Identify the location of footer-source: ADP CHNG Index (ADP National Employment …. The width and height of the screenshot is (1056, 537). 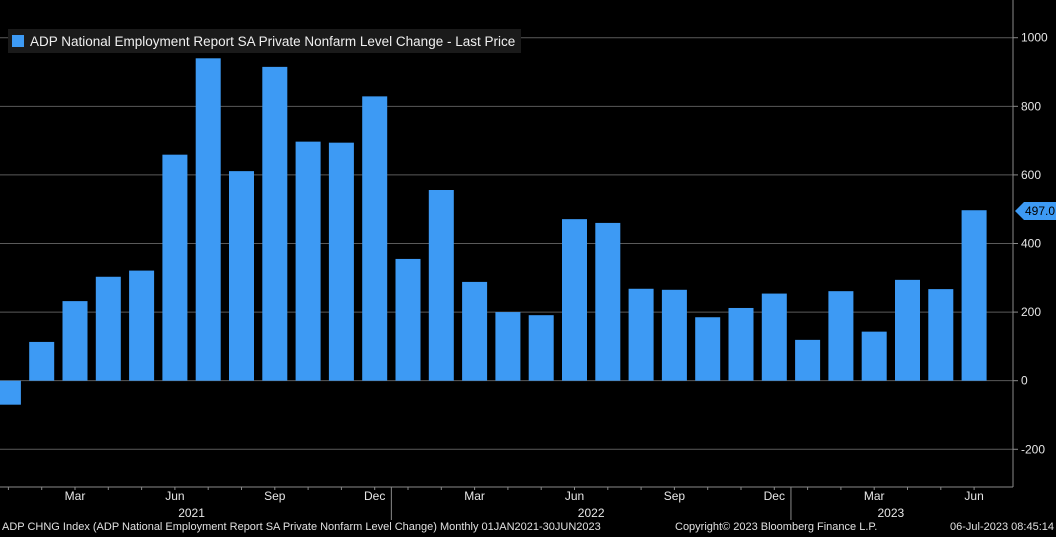
(301, 527).